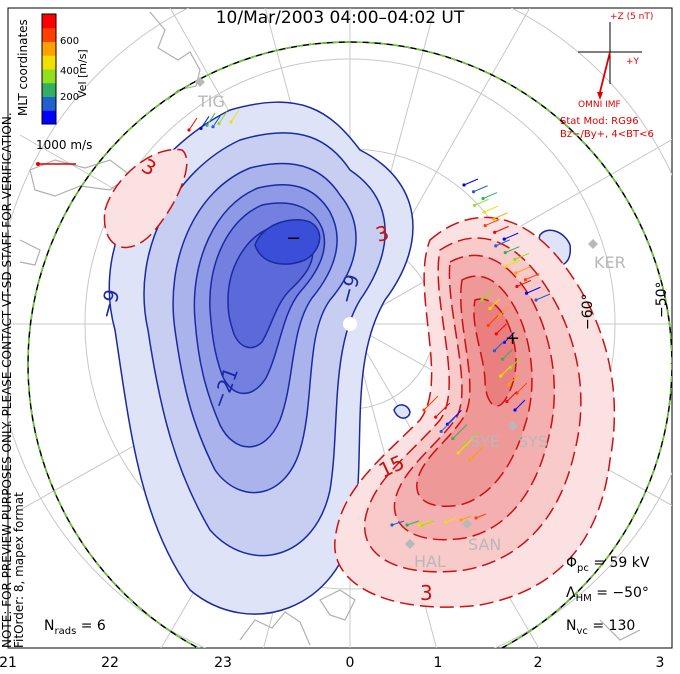 The height and width of the screenshot is (674, 680). What do you see at coordinates (660, 663) in the screenshot?
I see `mlt-tick: 3` at bounding box center [660, 663].